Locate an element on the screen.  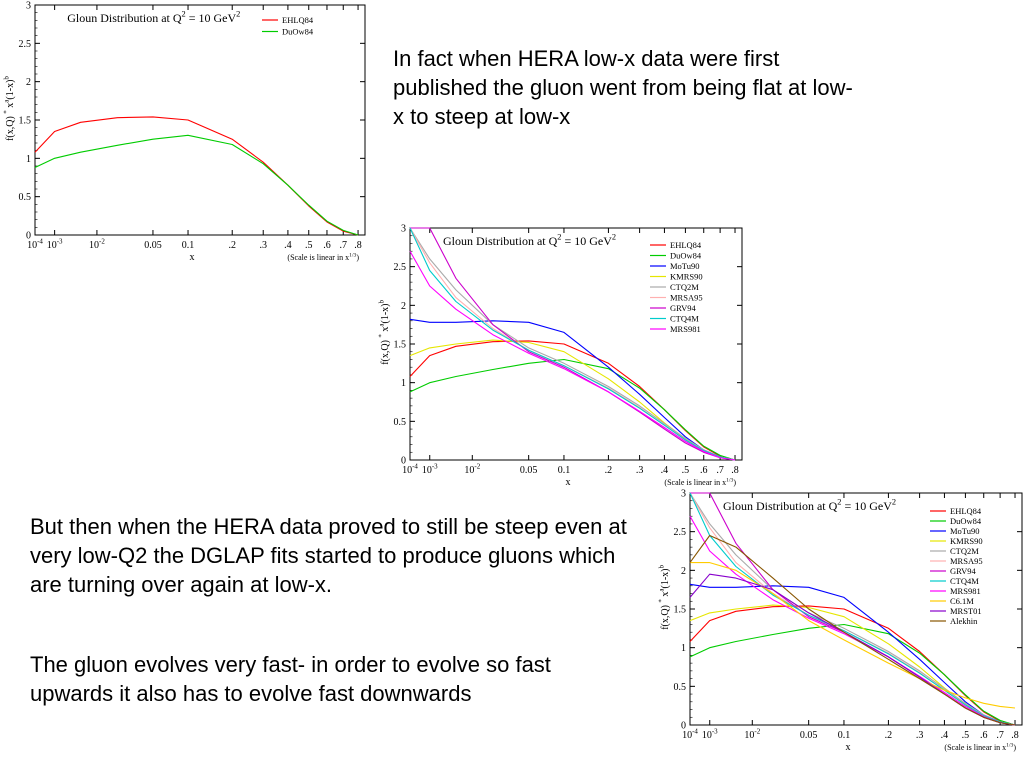
legend-entry: C6.1M is located at coordinates (962, 601).